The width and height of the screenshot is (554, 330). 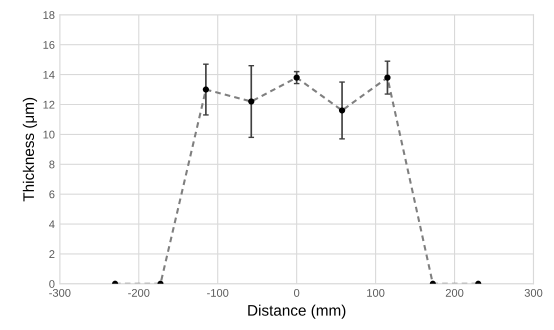 What do you see at coordinates (52, 224) in the screenshot?
I see `y-tick-label: 4` at bounding box center [52, 224].